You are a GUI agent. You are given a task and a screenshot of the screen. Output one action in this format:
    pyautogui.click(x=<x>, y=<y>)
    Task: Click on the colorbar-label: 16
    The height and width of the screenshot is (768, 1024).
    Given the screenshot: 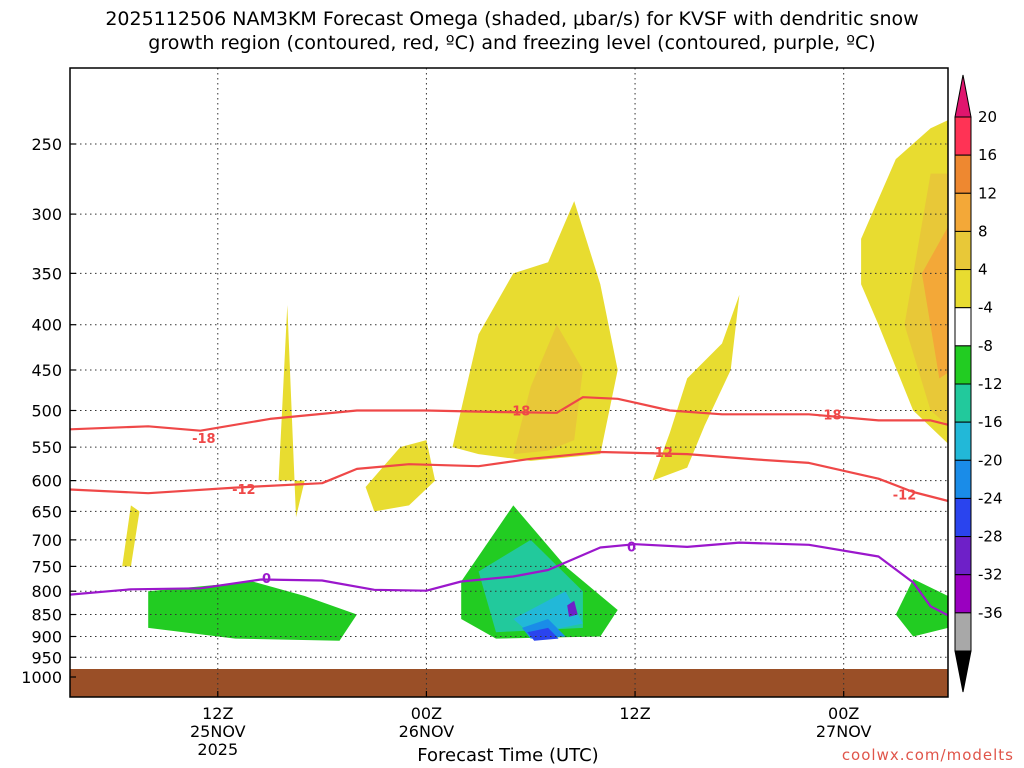 What is the action you would take?
    pyautogui.click(x=987, y=155)
    